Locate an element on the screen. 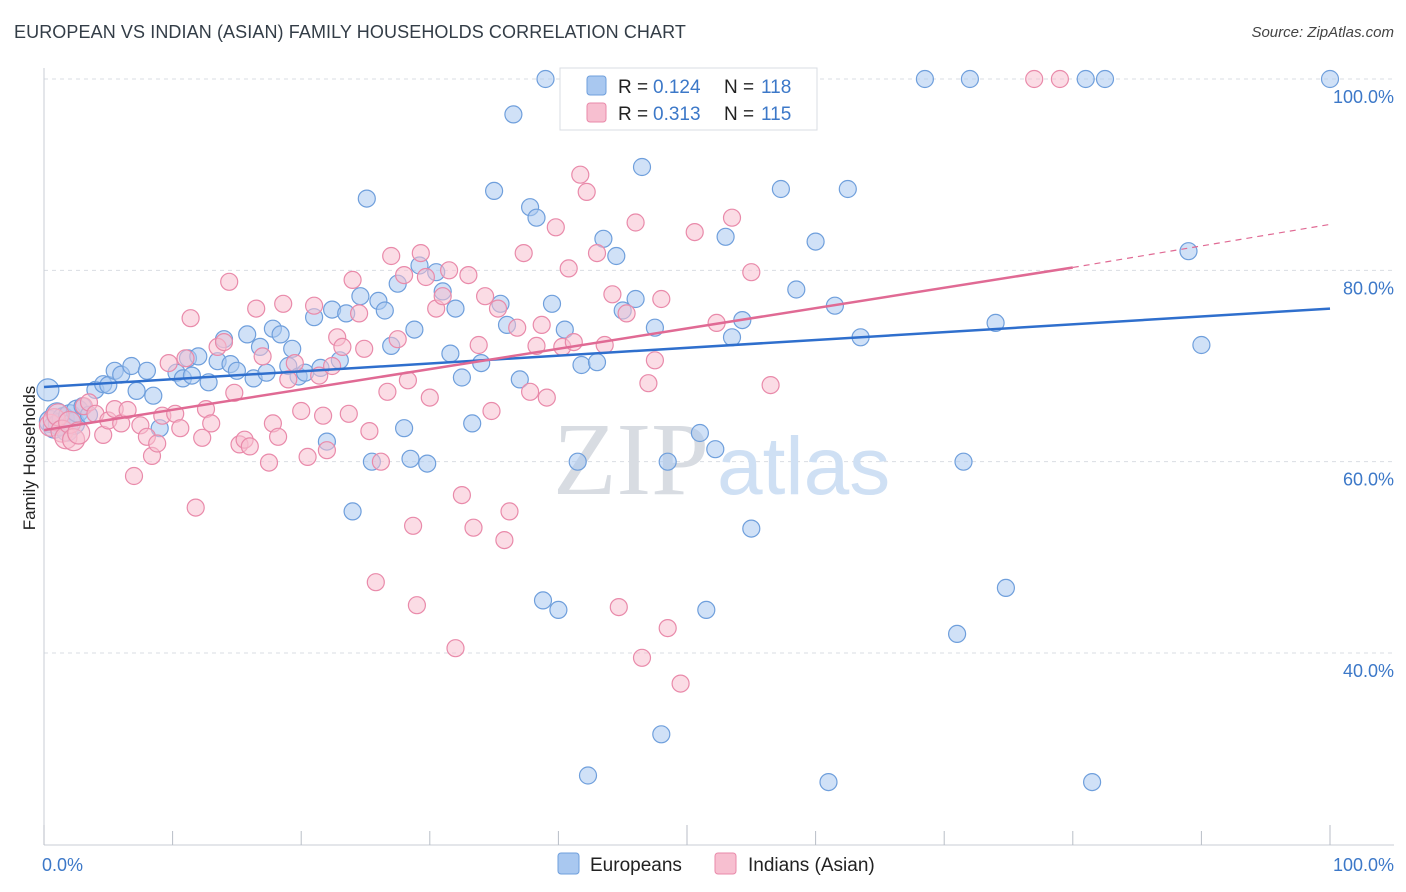 This screenshot has width=1406, height=892. y-tick-labels: 100.0% 80.0% 60.0% 40.0% is located at coordinates (1363, 384).